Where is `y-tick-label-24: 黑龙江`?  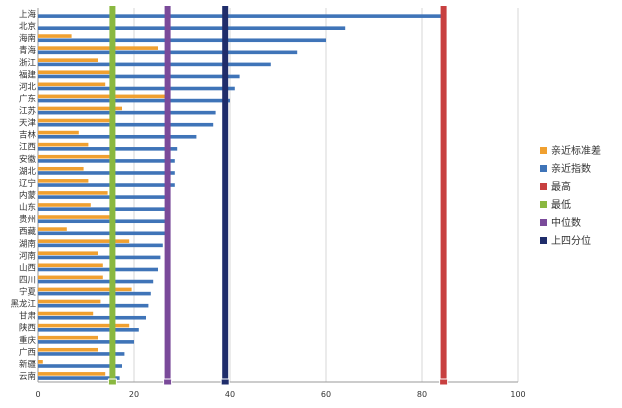
y-tick-label-24: 黑龙江 is located at coordinates (23, 304).